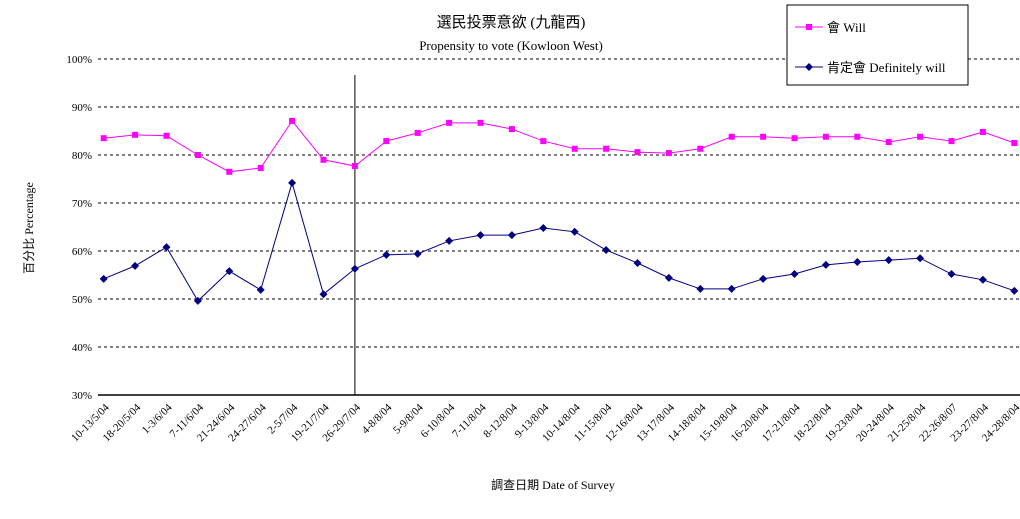 The image size is (1020, 519). I want to click on x-tick-label: 4-8/8/04, so click(377, 418).